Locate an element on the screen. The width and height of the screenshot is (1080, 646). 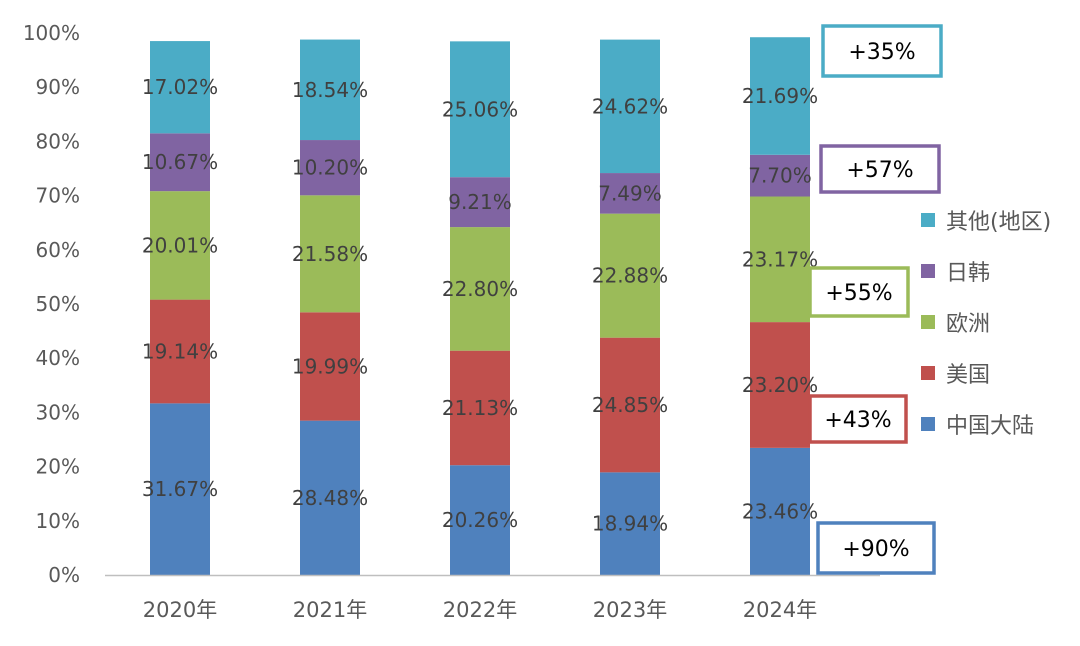
y-tick-label: 10% is located at coordinates (58, 521).